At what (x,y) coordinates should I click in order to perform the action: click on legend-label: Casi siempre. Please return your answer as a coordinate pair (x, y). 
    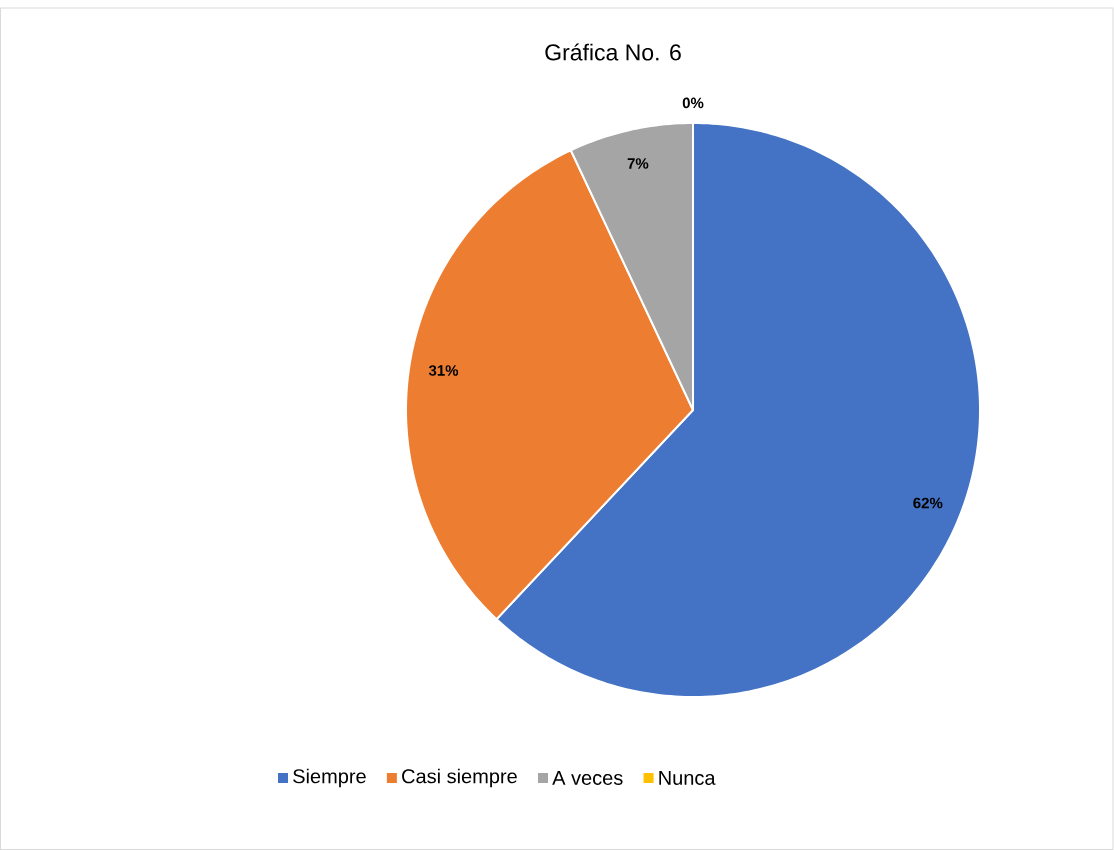
    Looking at the image, I should click on (459, 778).